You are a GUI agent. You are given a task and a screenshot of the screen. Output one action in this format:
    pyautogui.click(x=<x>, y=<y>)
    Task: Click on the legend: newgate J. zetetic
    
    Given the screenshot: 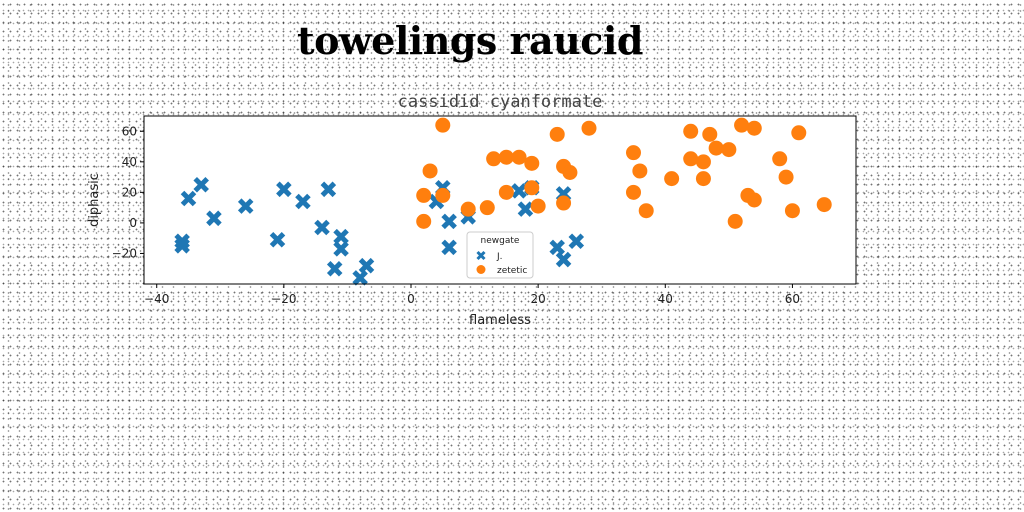 What is the action you would take?
    pyautogui.click(x=500, y=255)
    